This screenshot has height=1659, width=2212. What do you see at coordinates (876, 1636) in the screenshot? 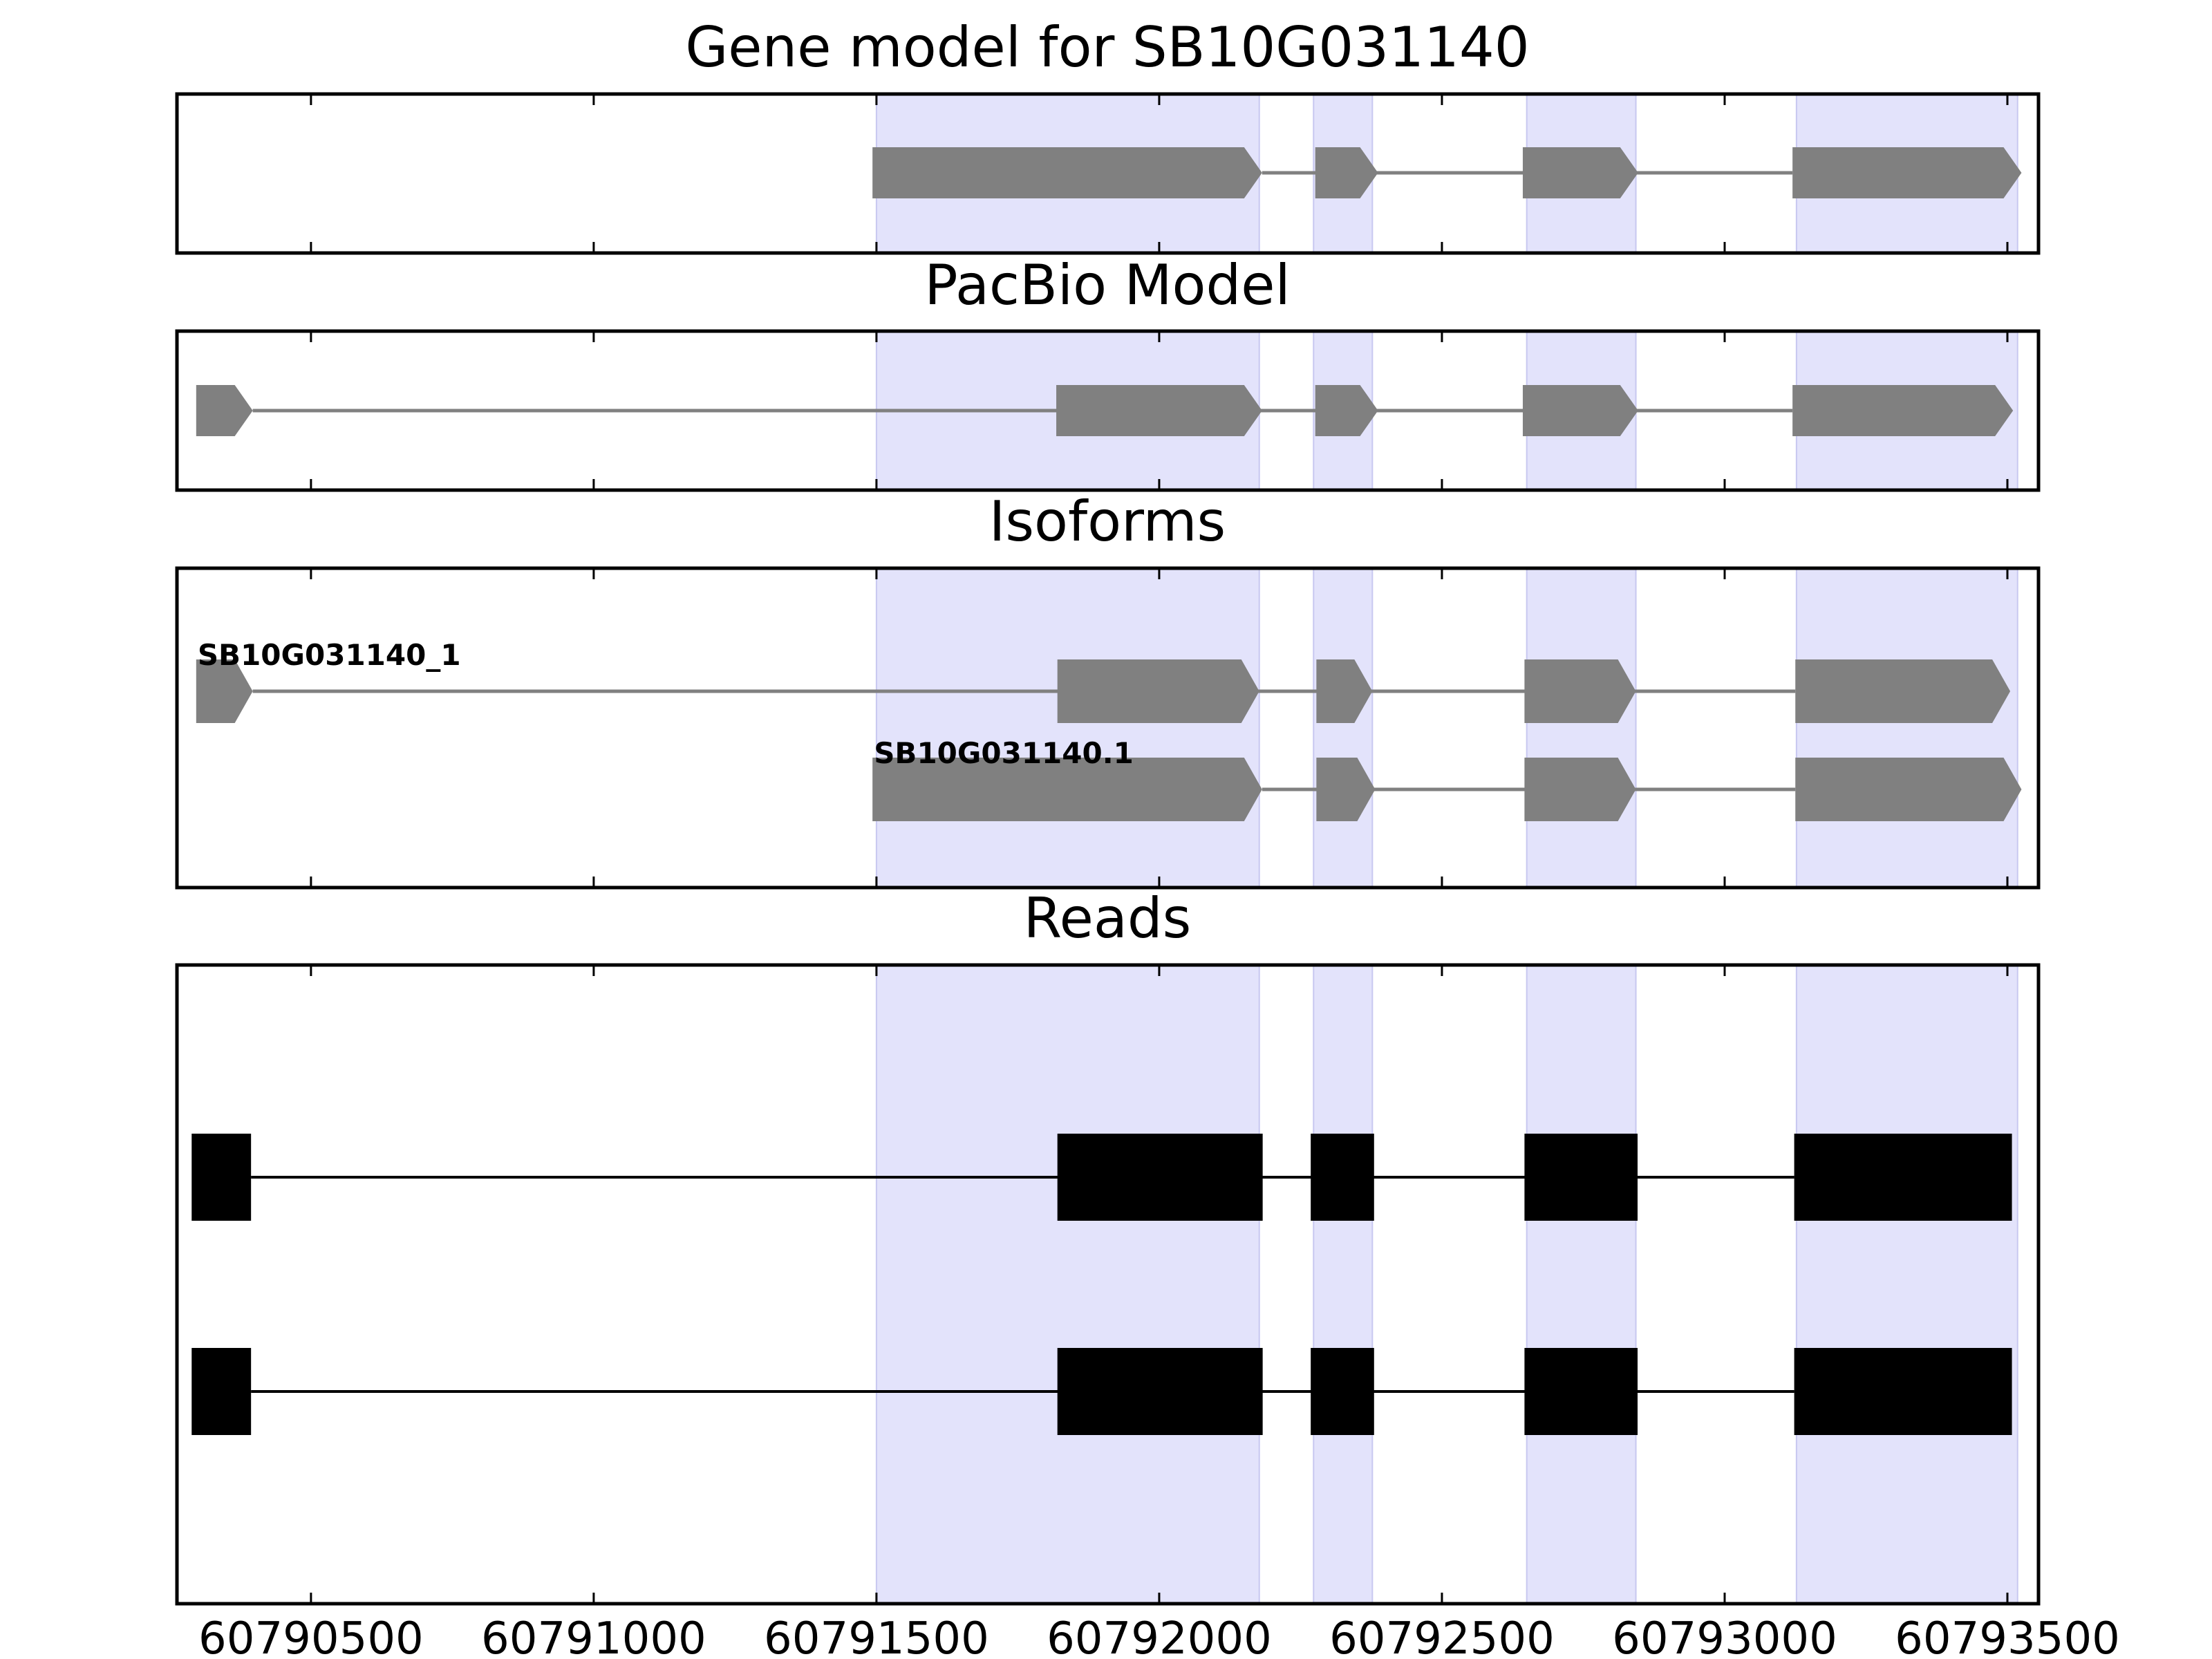
I see `x-tick-label: 60791500` at bounding box center [876, 1636].